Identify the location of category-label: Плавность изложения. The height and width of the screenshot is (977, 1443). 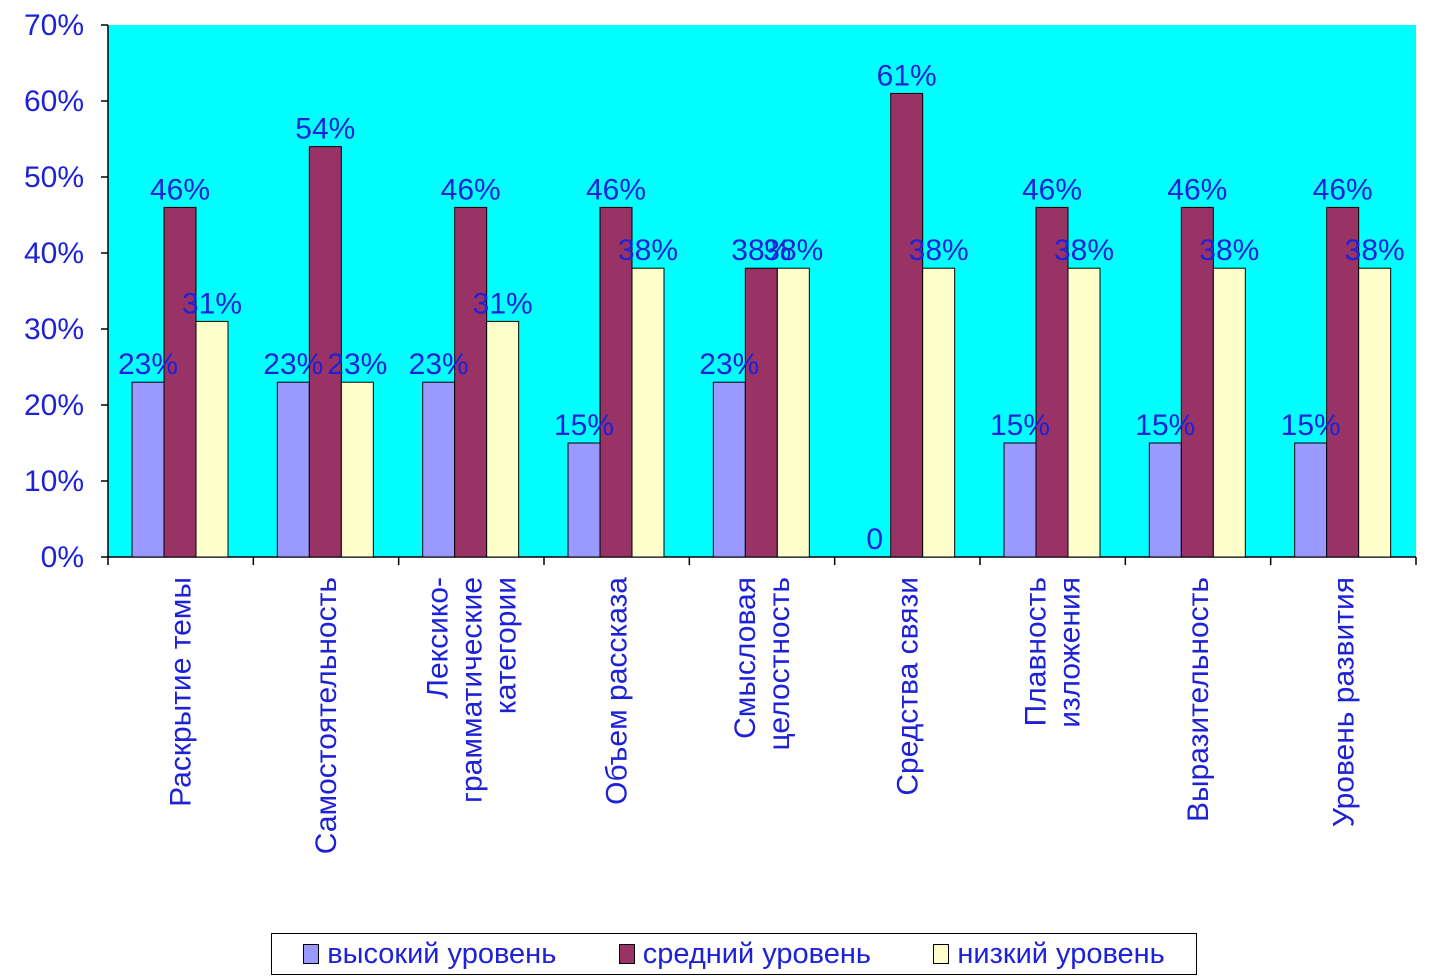
(1053, 652).